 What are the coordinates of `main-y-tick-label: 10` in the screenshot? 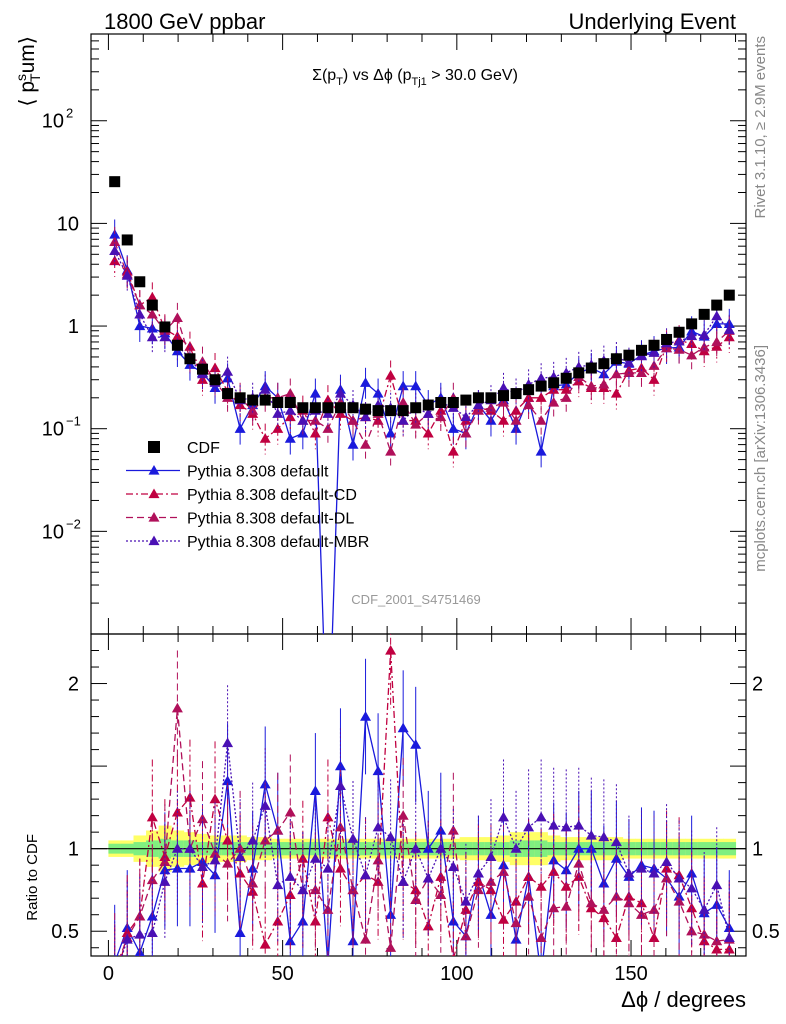 It's located at (53, 532).